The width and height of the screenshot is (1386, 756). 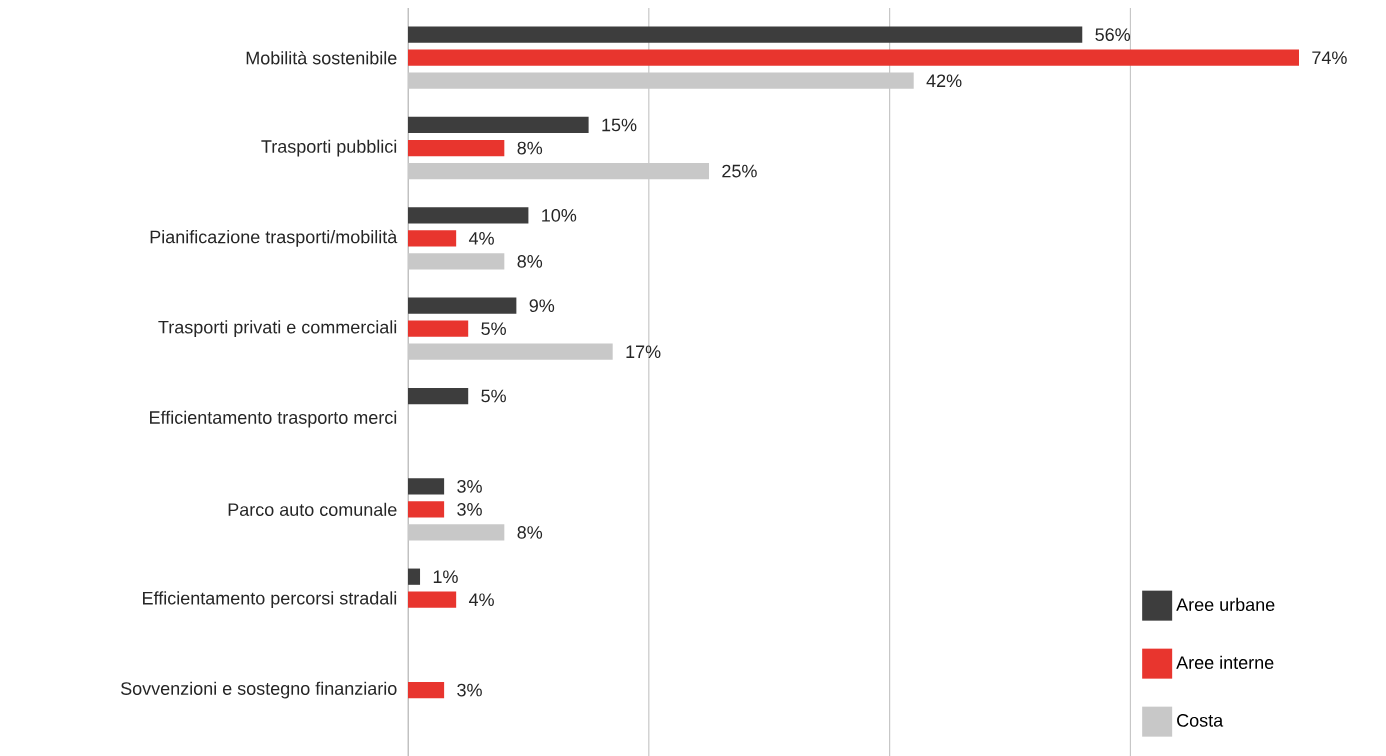 What do you see at coordinates (273, 419) in the screenshot?
I see `y-tick-label: Efficientamento trasporto merci` at bounding box center [273, 419].